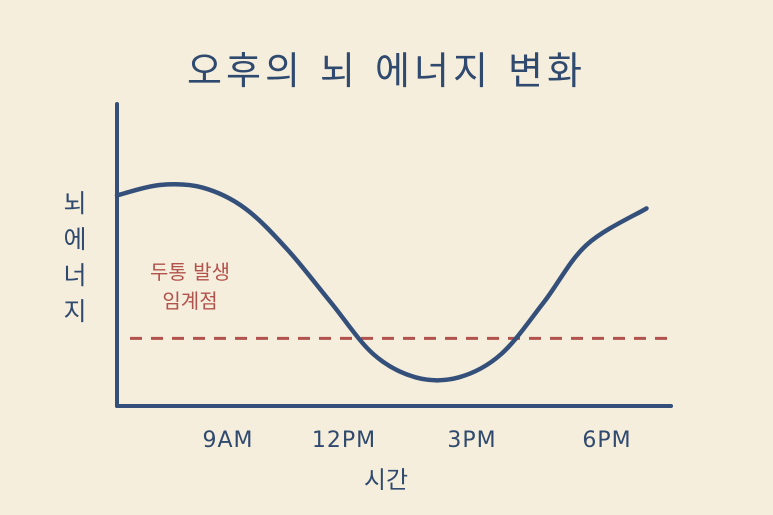 The image size is (773, 515). I want to click on threshold-label-line1: 두통 발생, so click(190, 272).